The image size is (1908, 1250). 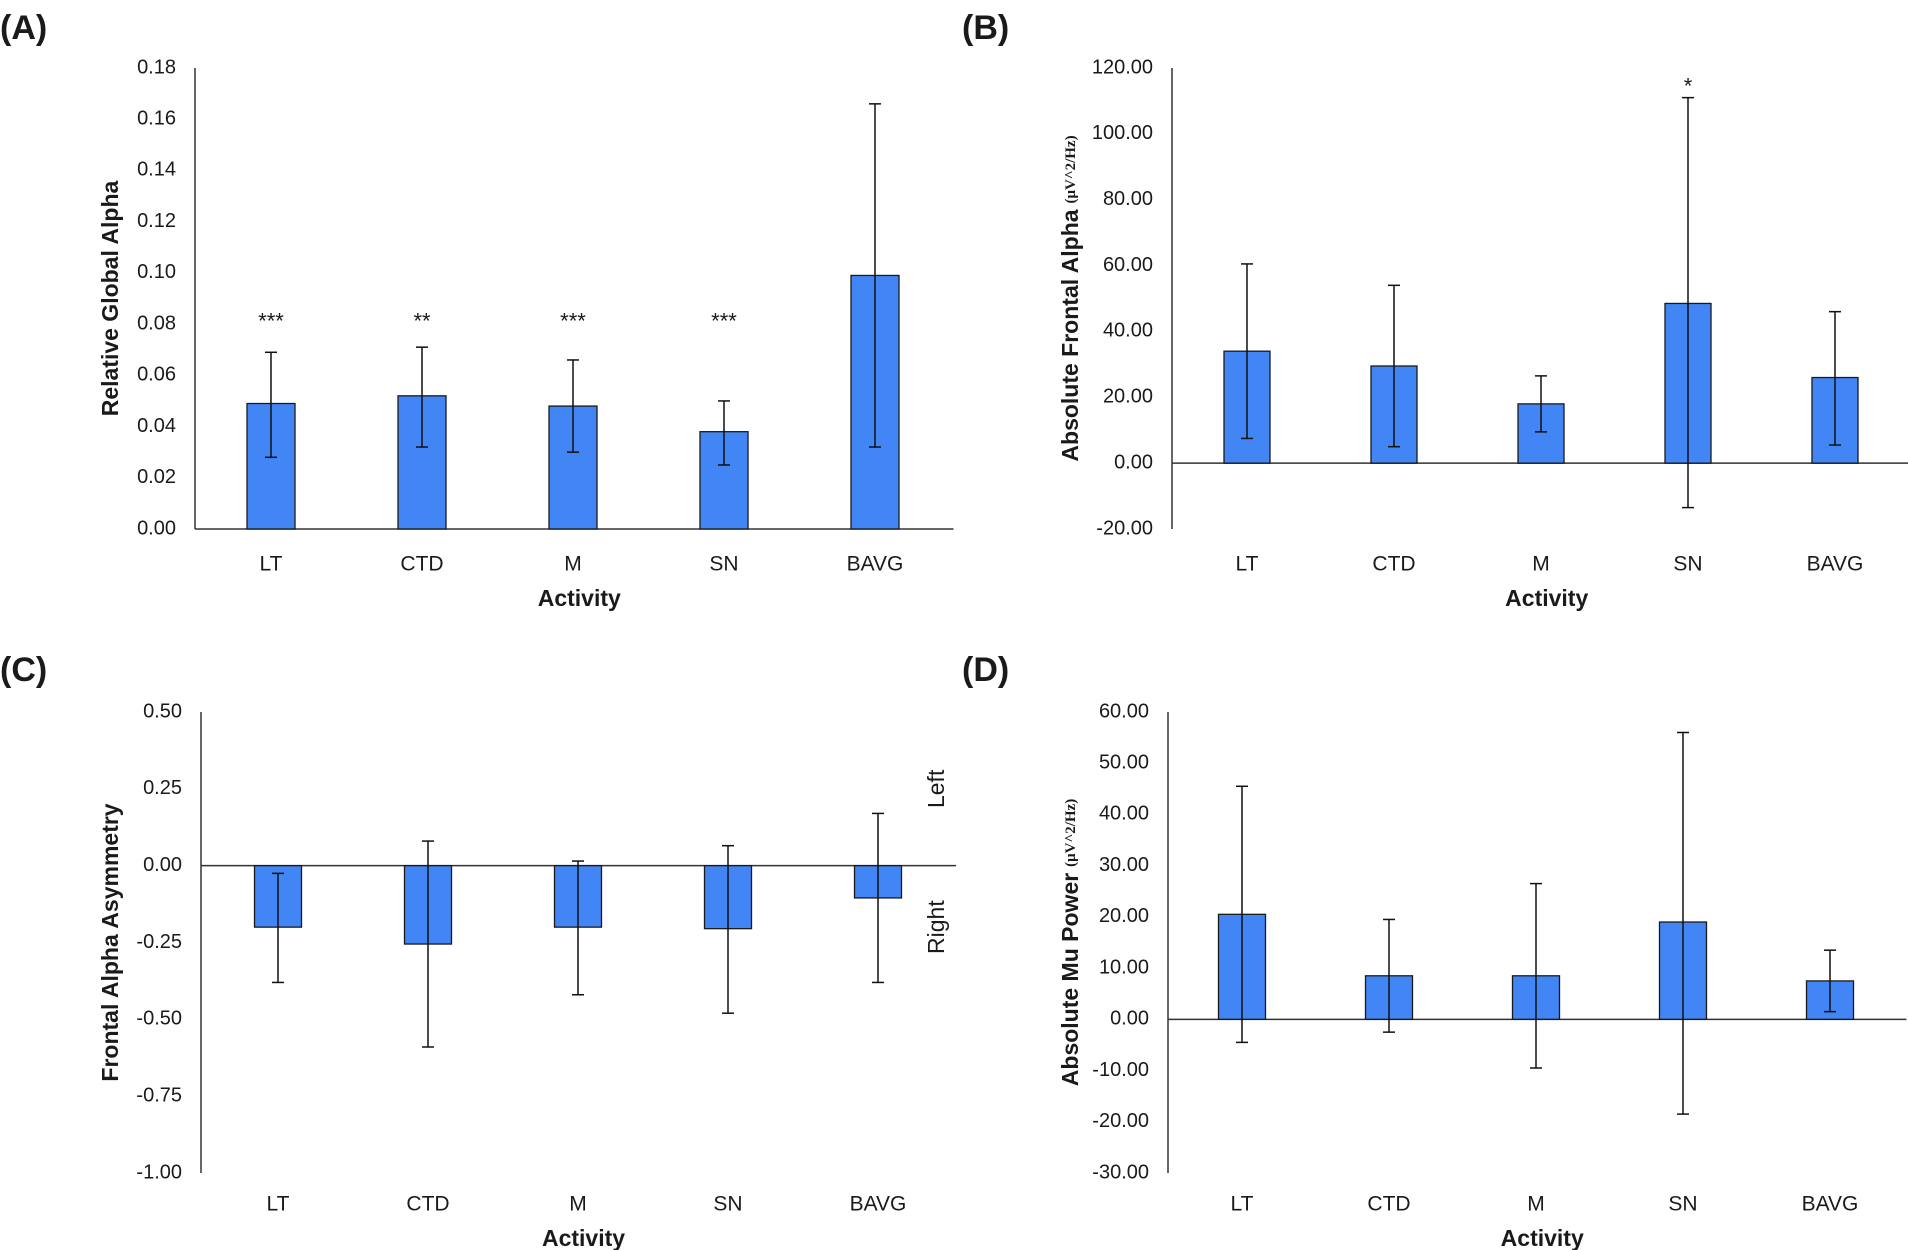 I want to click on panel-label: (D), so click(x=985, y=670).